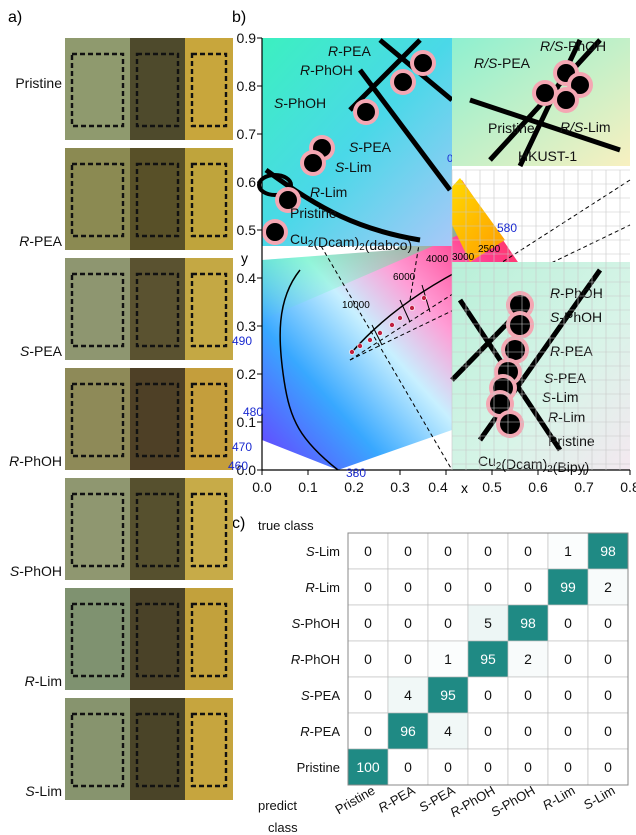 The image size is (636, 835). What do you see at coordinates (336, 242) in the screenshot?
I see `formula-part: (Dcam)` at bounding box center [336, 242].